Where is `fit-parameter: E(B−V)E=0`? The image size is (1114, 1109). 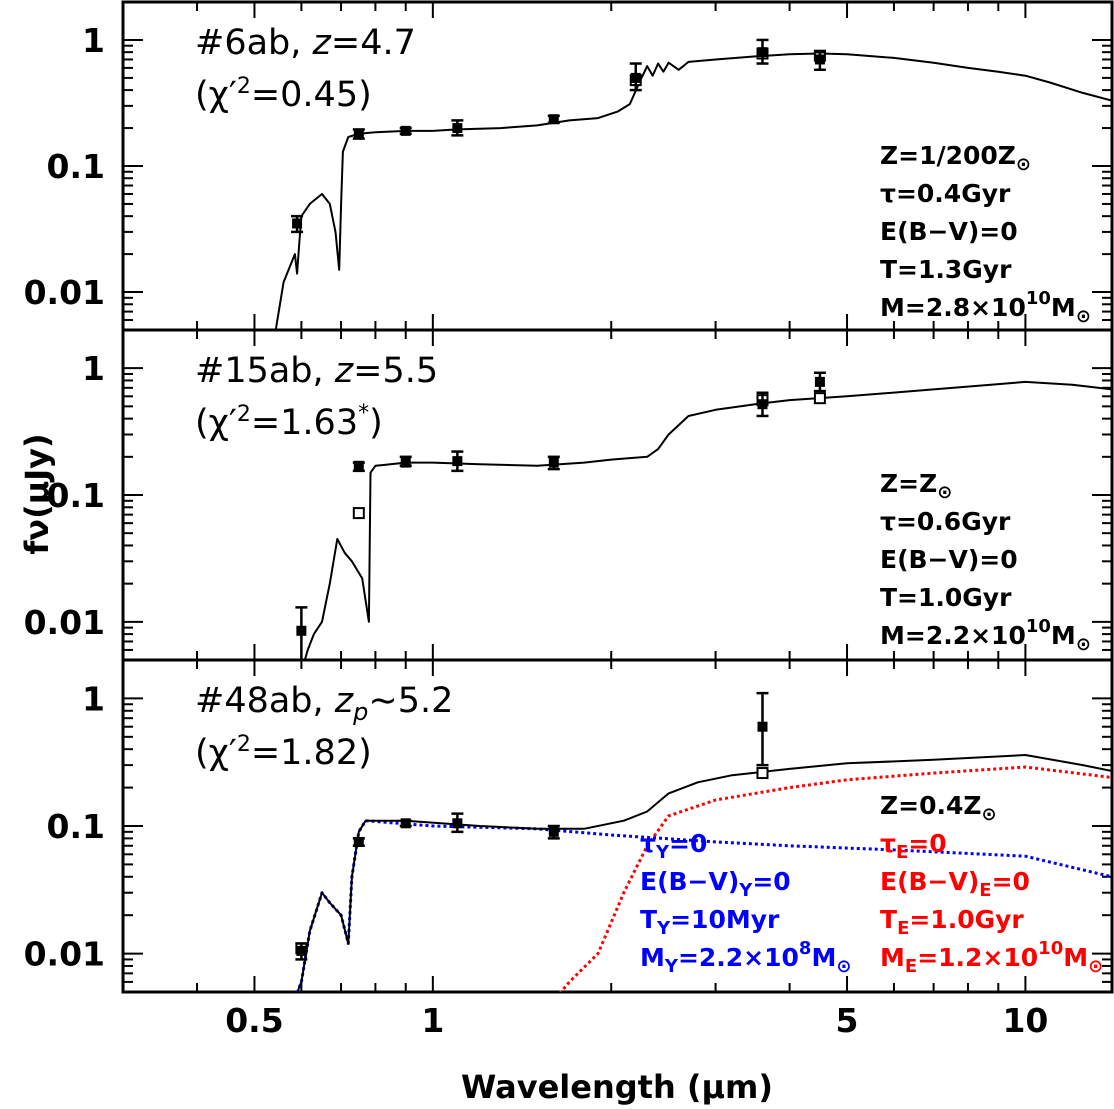 fit-parameter: E(B−V)E=0 is located at coordinates (955, 884).